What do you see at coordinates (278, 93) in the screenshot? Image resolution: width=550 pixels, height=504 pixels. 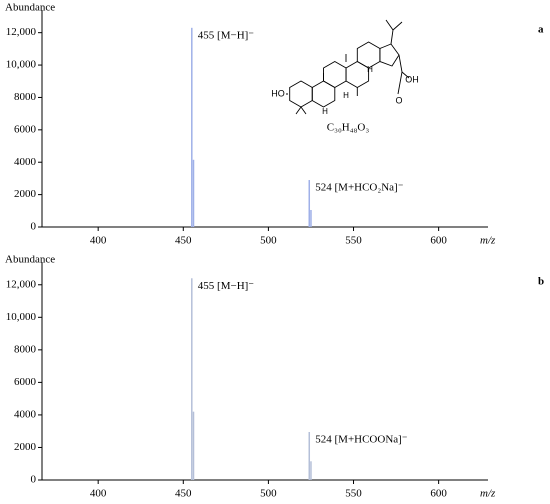 I see `atom-label: HO` at bounding box center [278, 93].